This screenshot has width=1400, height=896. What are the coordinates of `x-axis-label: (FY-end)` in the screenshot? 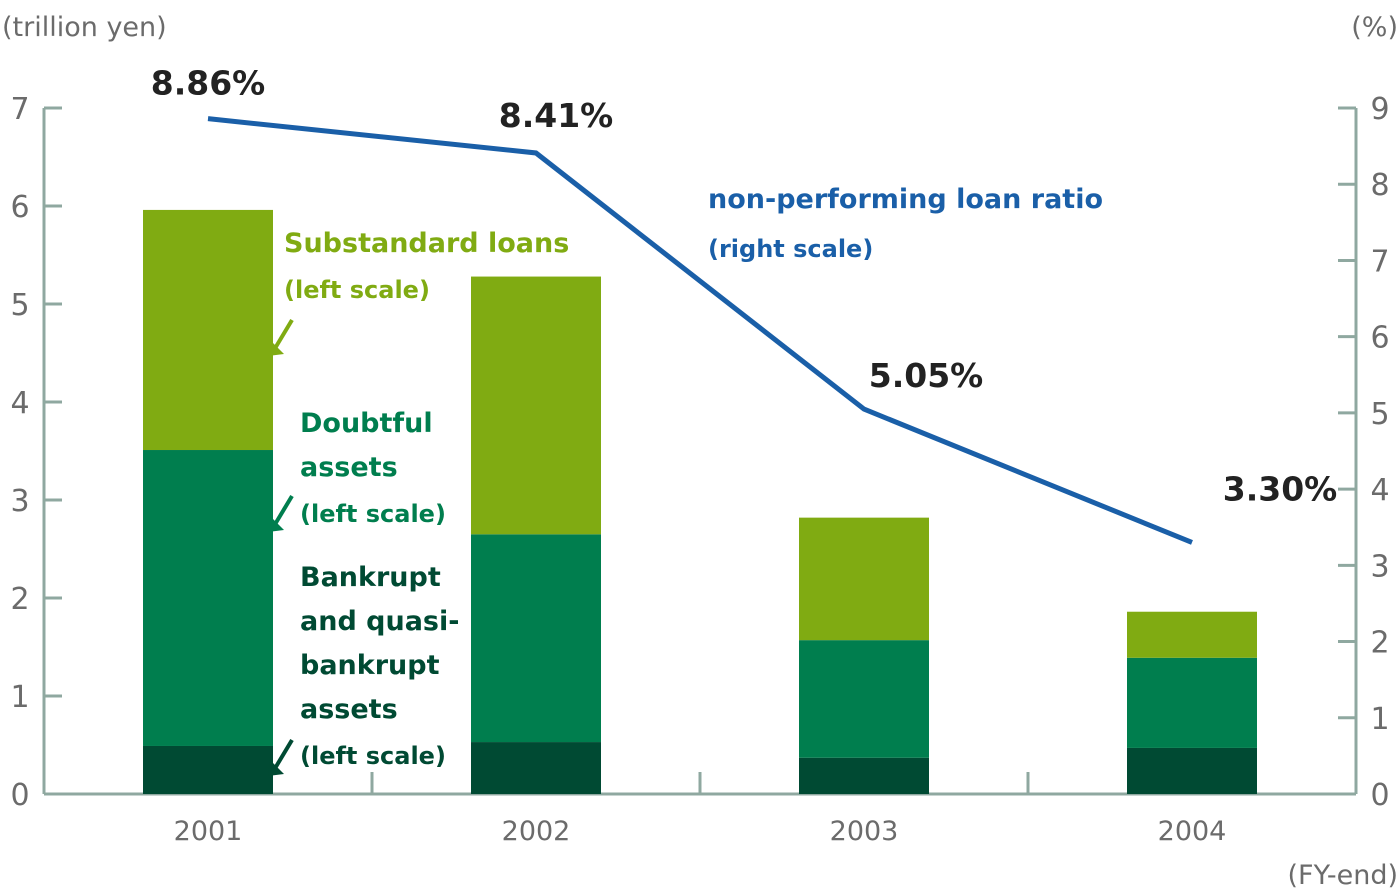 It's located at (1343, 875).